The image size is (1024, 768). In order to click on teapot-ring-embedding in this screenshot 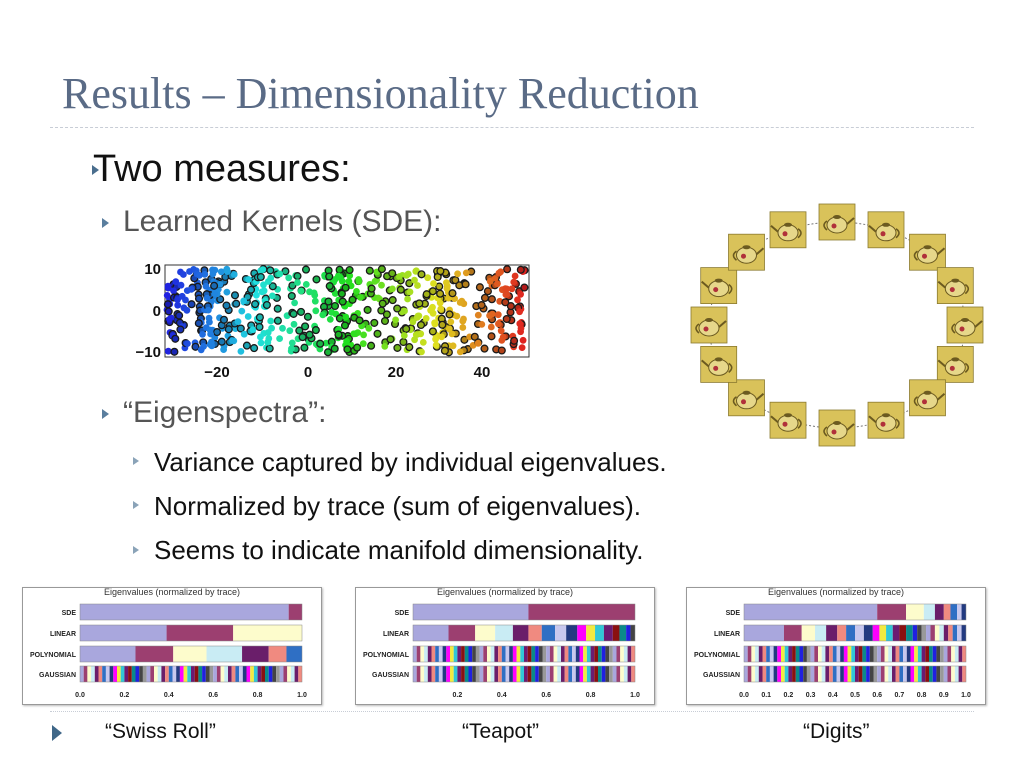, I will do `click(837, 325)`.